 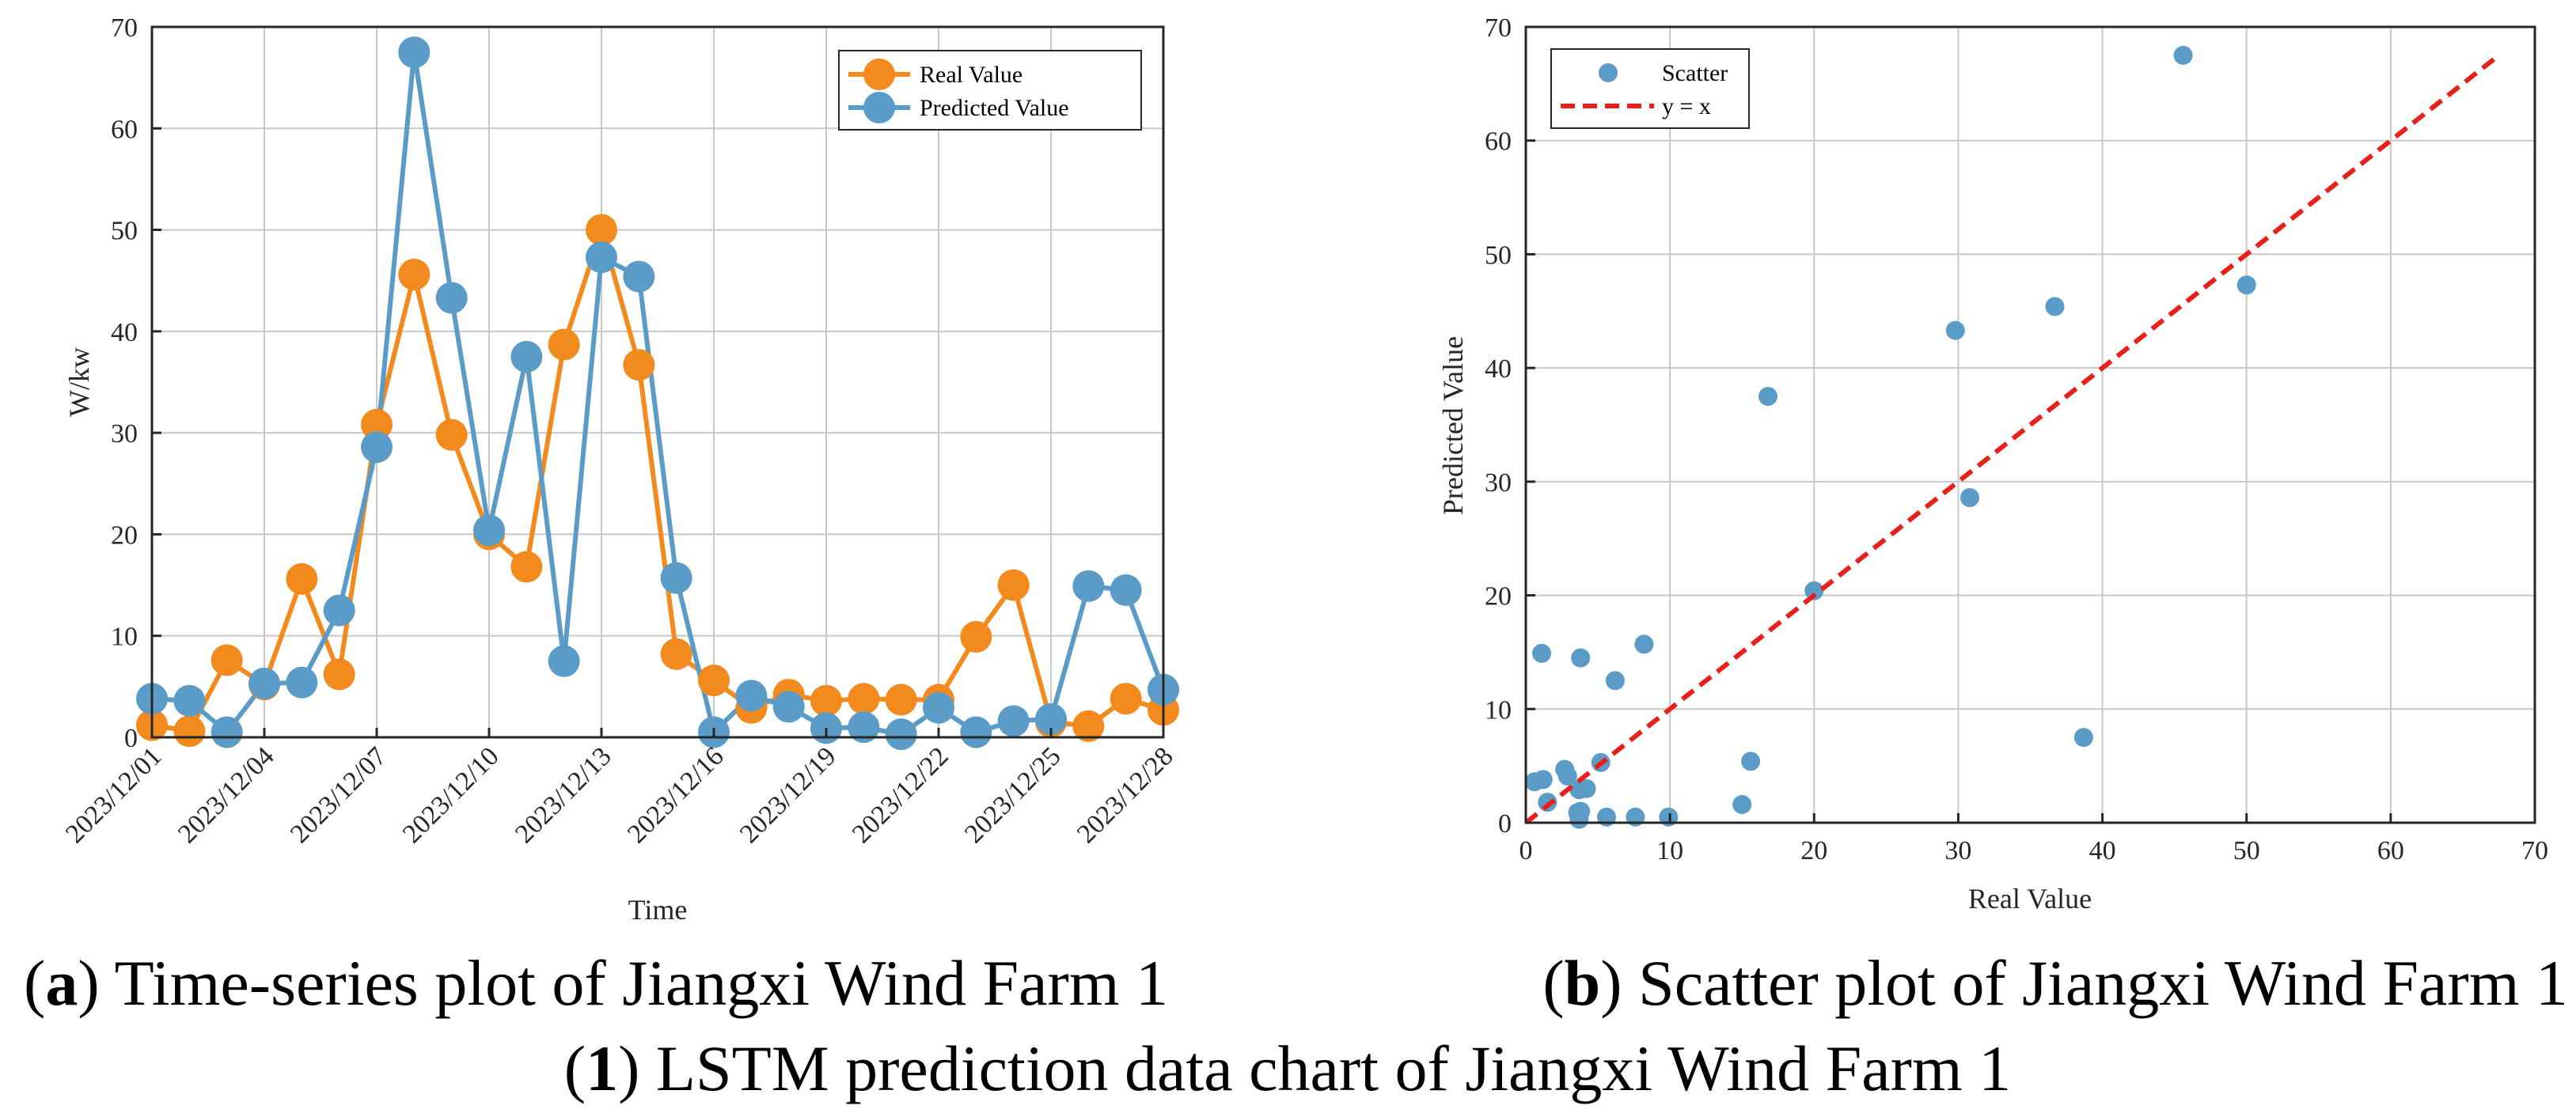 What do you see at coordinates (1013, 795) in the screenshot?
I see `x-tick-label: 2023/12/25` at bounding box center [1013, 795].